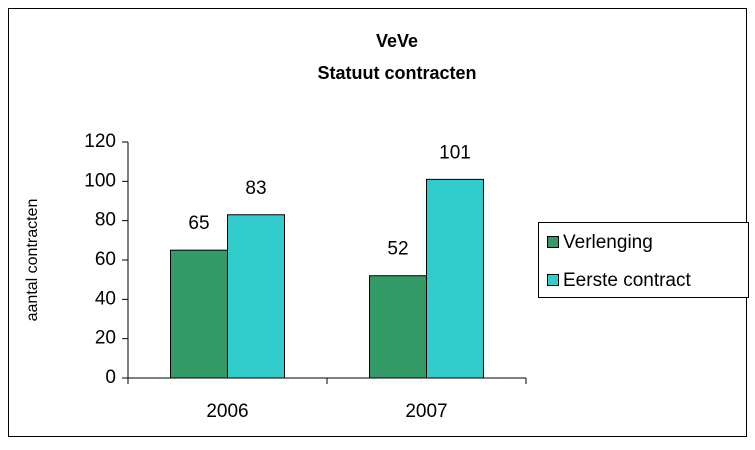  Describe the element at coordinates (105, 298) in the screenshot. I see `y-tick-label: 40` at that location.